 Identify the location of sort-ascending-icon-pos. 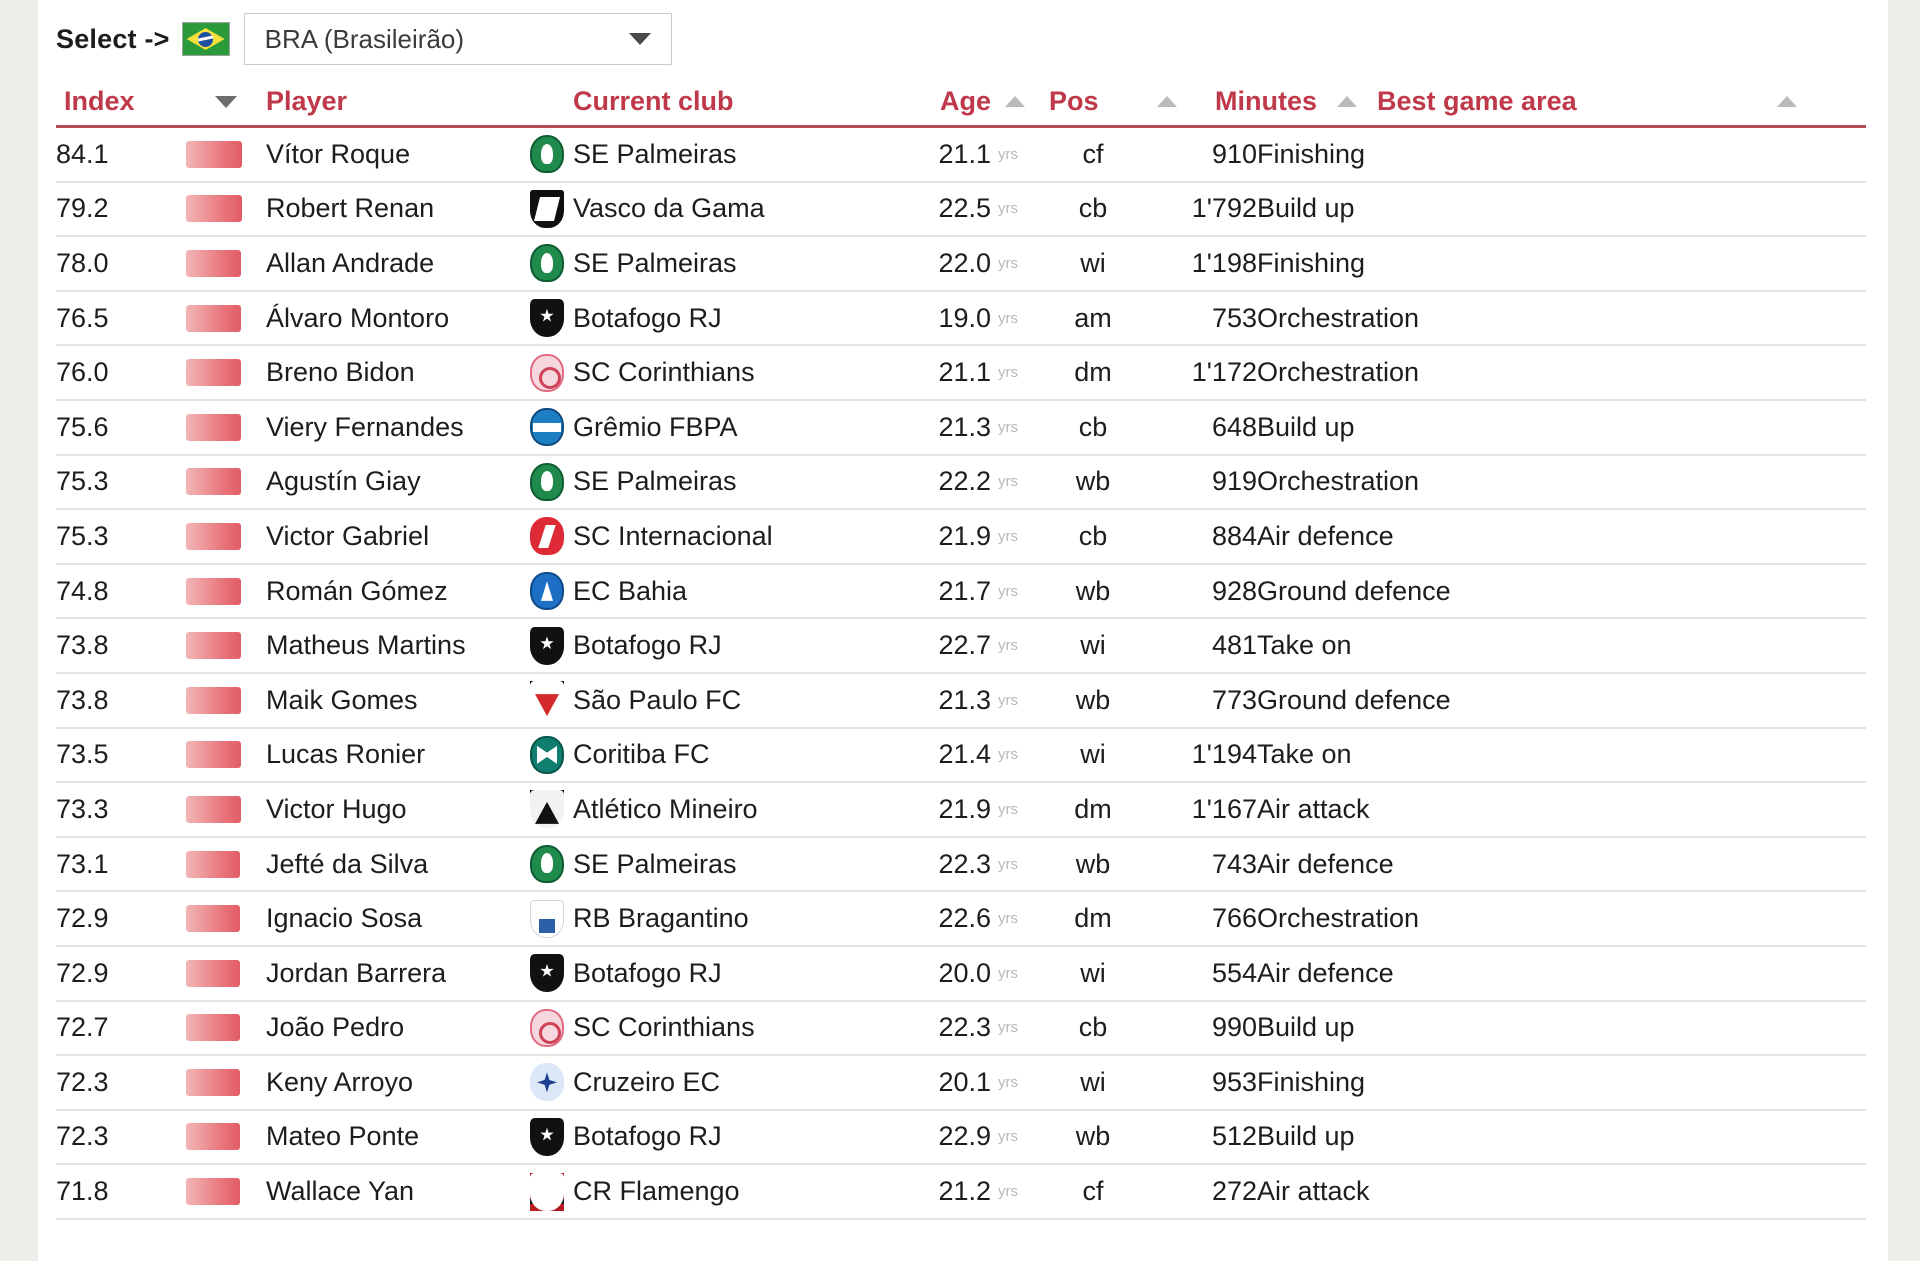
(1167, 101).